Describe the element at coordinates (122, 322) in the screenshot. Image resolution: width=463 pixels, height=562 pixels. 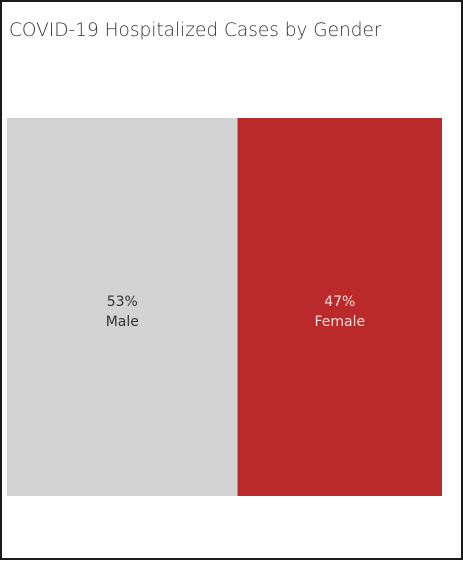
I see `slice-male-category-label: Male` at that location.